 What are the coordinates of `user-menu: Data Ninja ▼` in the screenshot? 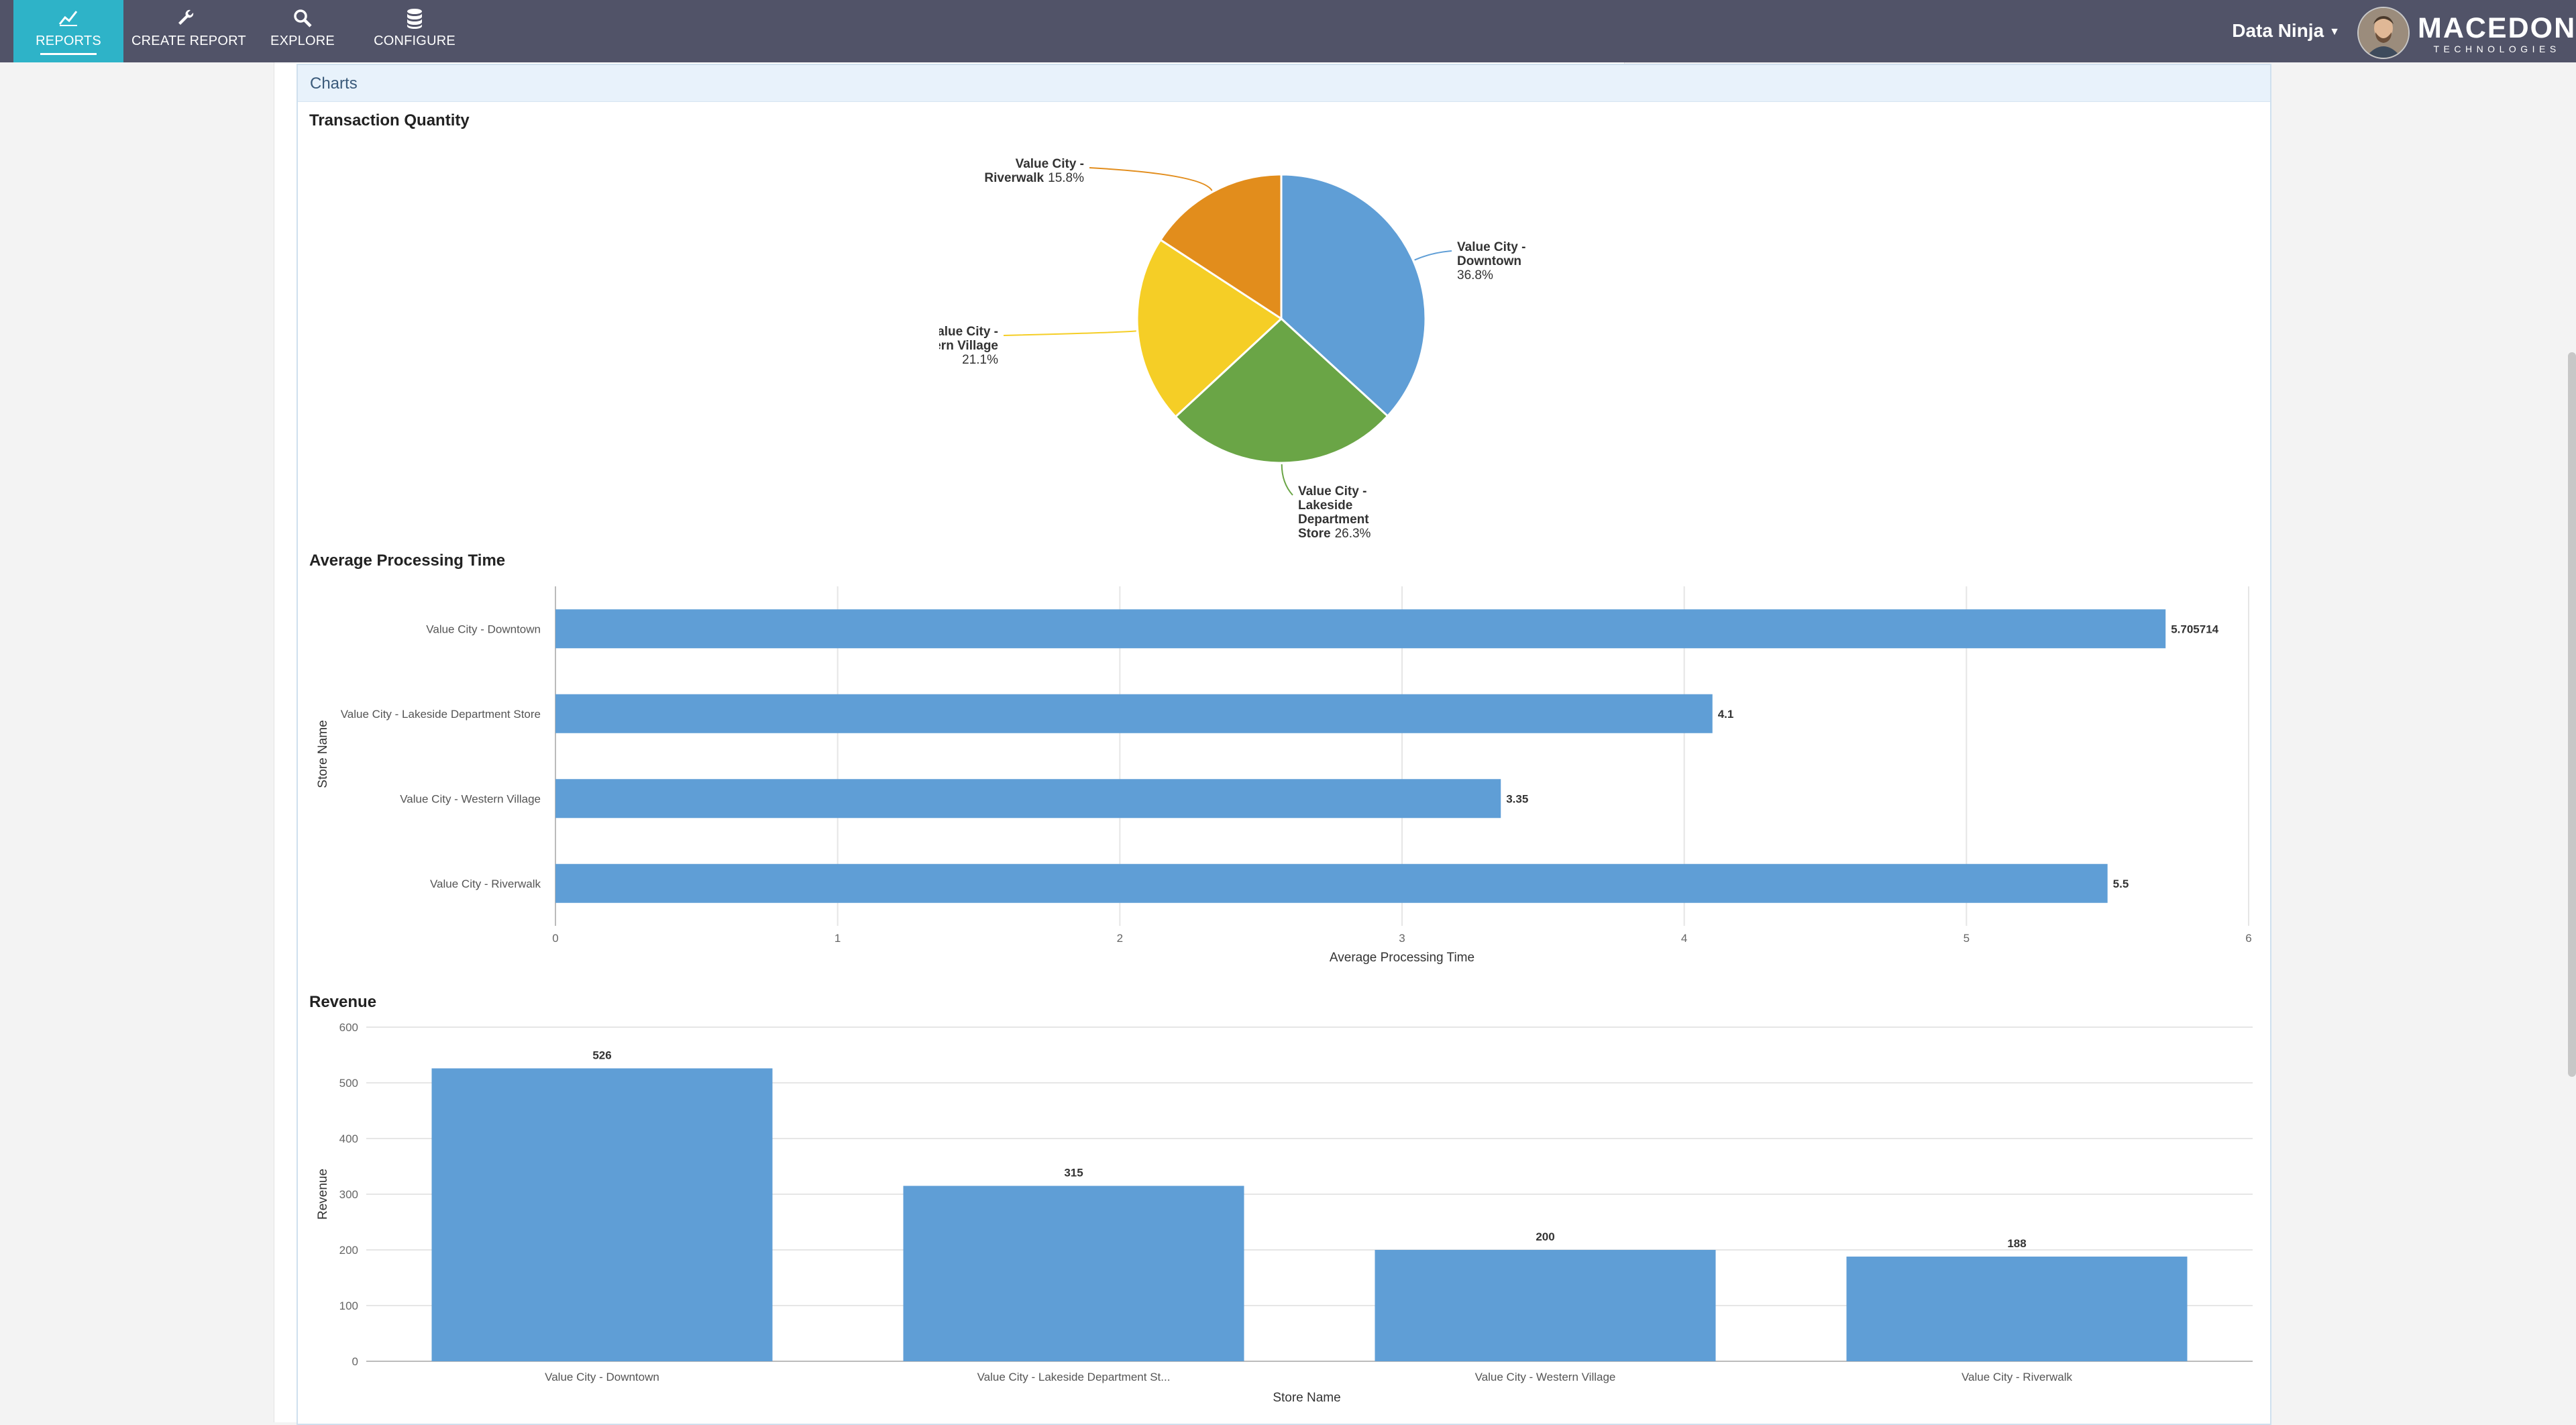 It's located at (2286, 31).